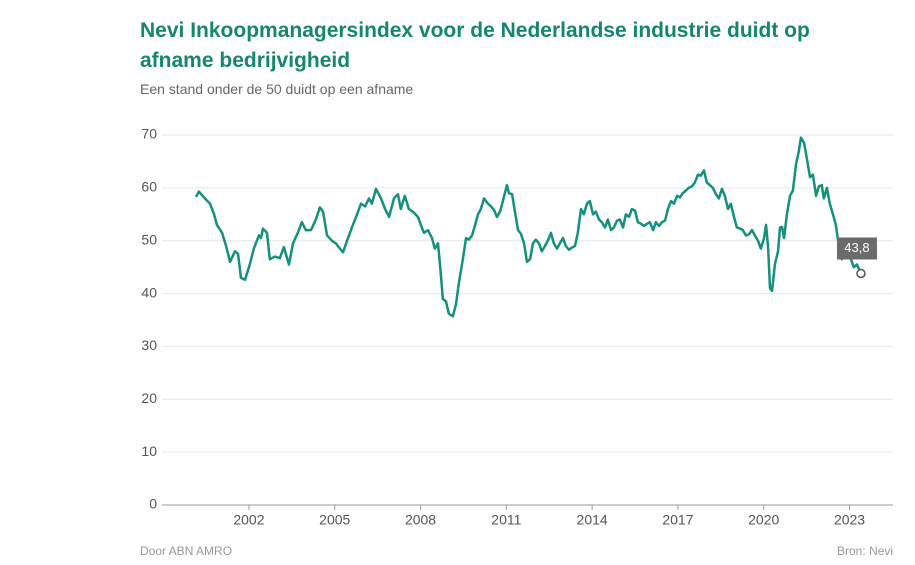 The width and height of the screenshot is (915, 565). Describe the element at coordinates (334, 520) in the screenshot. I see `x-tick-label: 2005` at that location.